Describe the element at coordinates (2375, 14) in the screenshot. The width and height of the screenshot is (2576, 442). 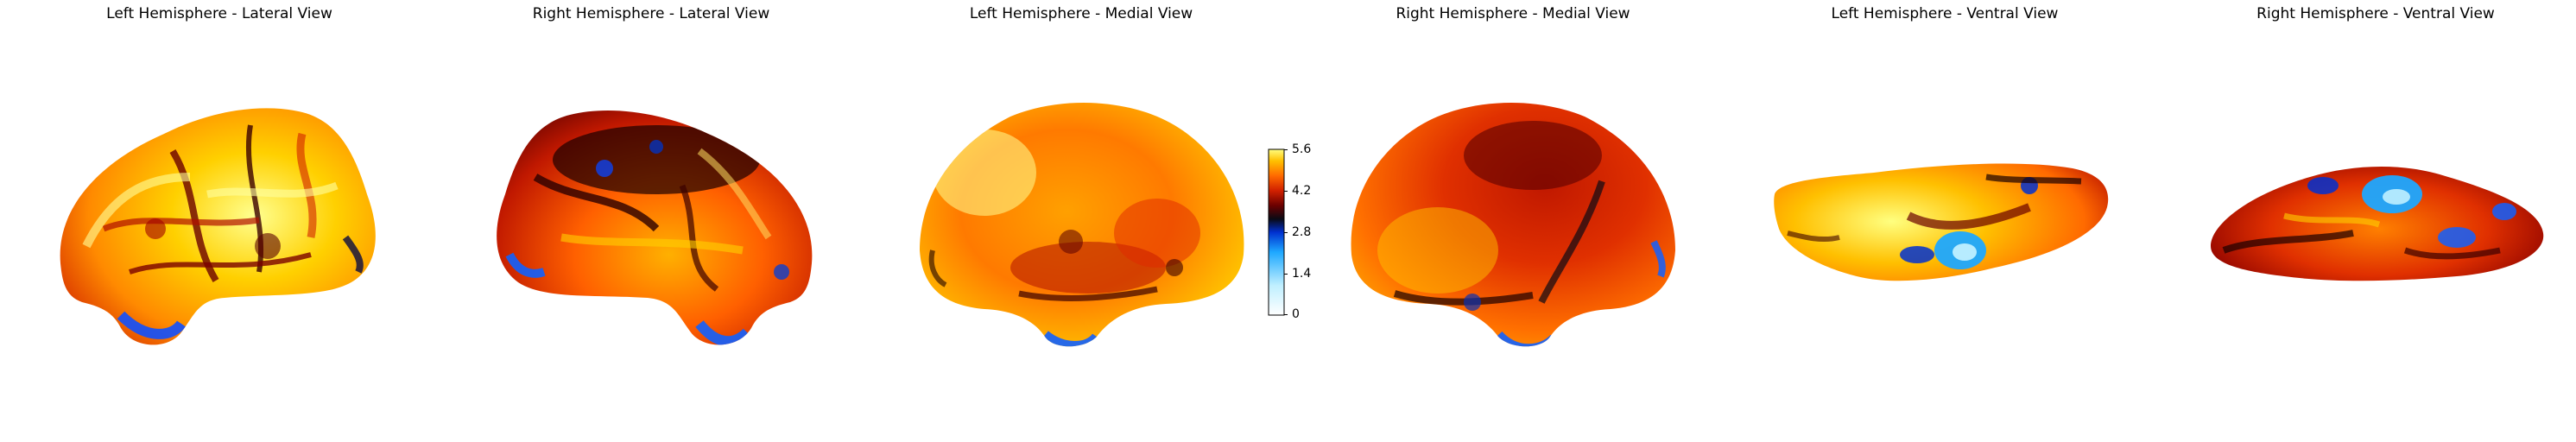
I see `panel-title-right-ventral: Right Hemisphere - Ventral View` at that location.